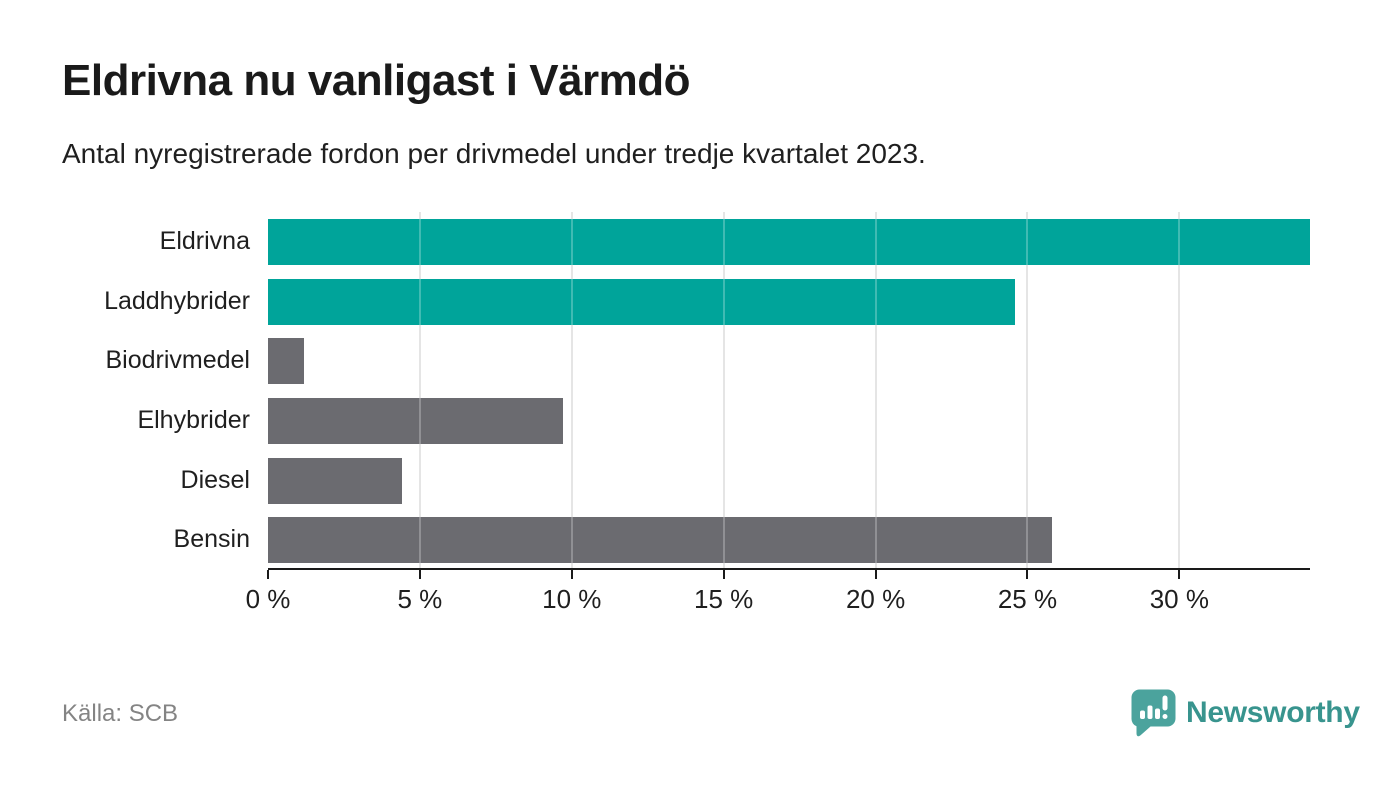  I want to click on newsworthy-logo-icon, so click(1153, 713).